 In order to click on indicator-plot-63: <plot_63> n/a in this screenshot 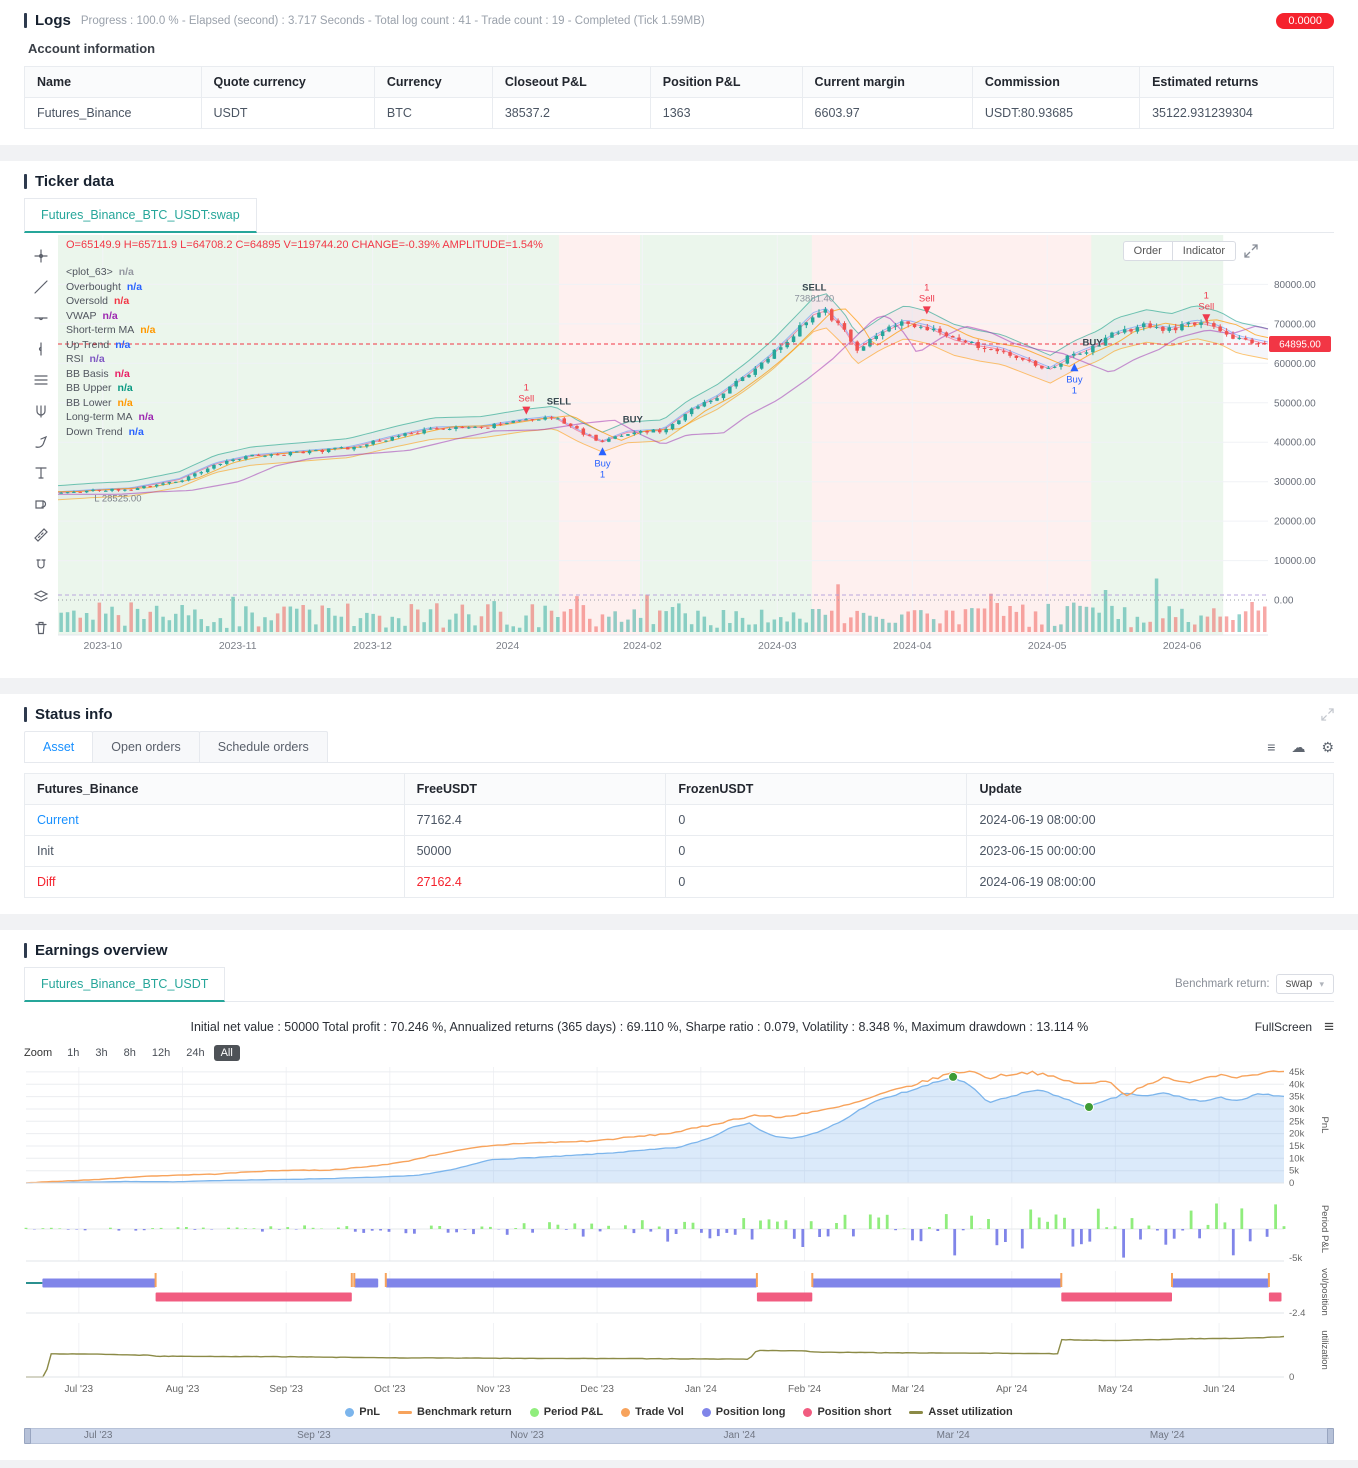, I will do `click(110, 272)`.